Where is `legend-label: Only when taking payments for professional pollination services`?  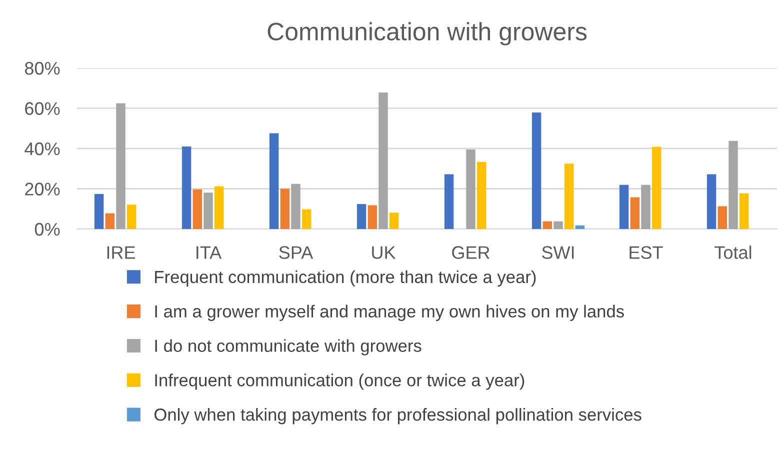
legend-label: Only when taking payments for professional pollination services is located at coordinates (398, 416).